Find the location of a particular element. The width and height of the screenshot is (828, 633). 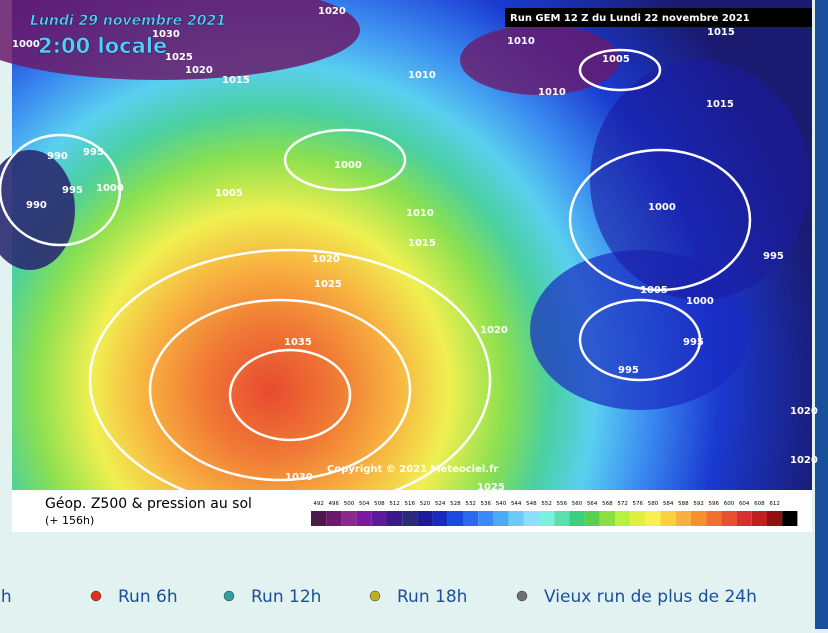

scale-label: 544 is located at coordinates (516, 504).